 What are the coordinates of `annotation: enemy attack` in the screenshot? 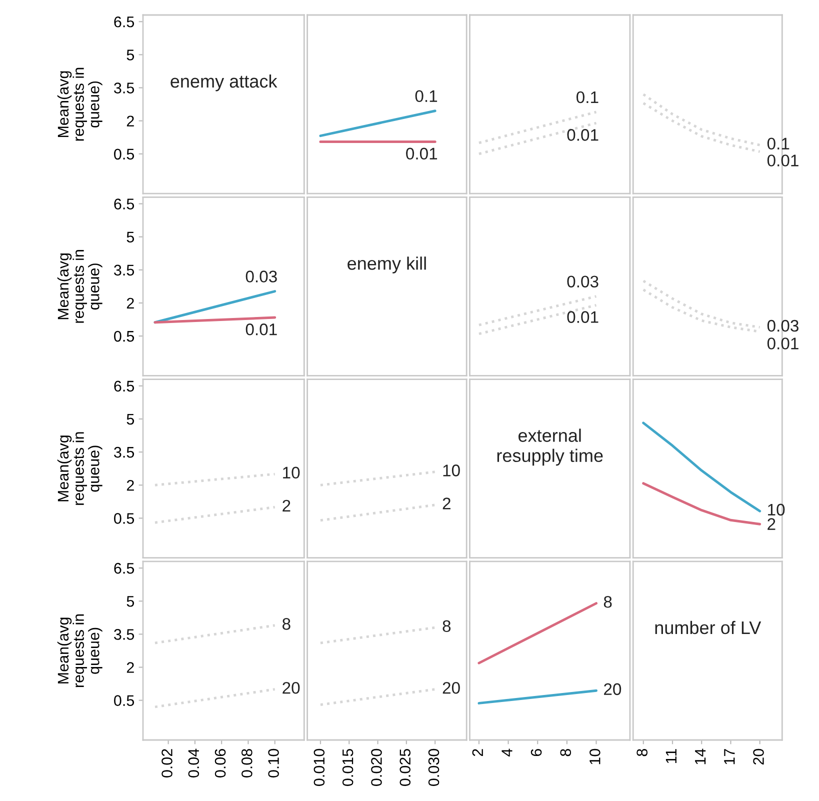 It's located at (224, 83).